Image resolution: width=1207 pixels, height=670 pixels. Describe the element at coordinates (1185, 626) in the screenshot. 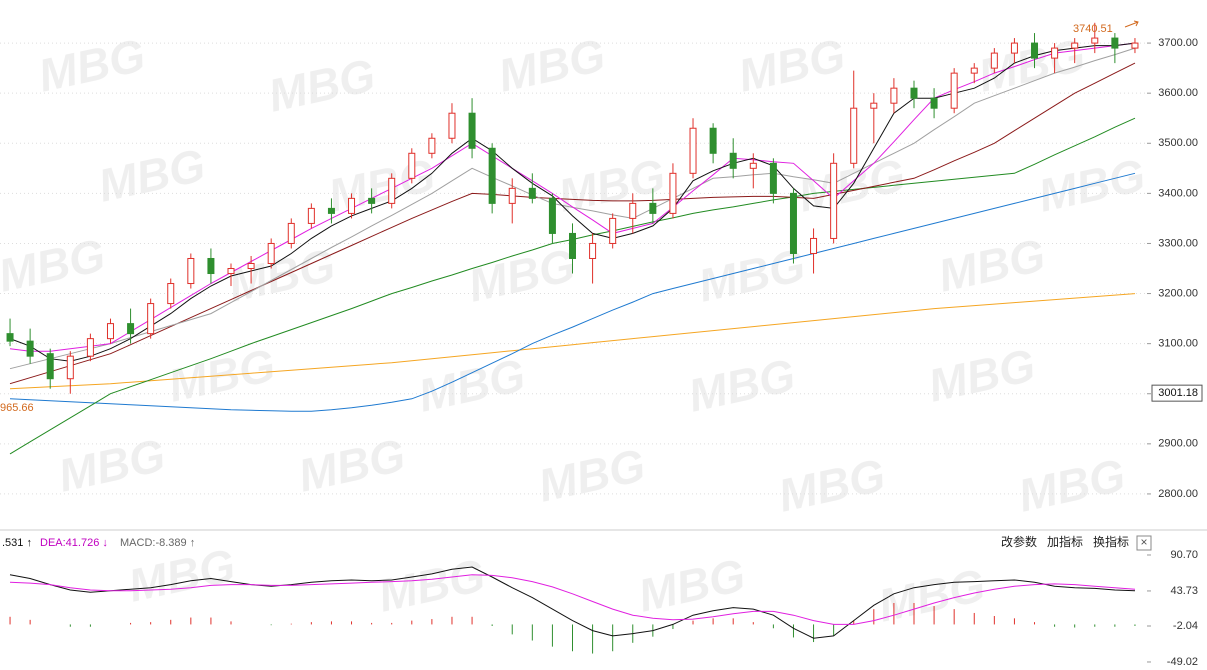

I see `y-tick-label: -2.04` at that location.